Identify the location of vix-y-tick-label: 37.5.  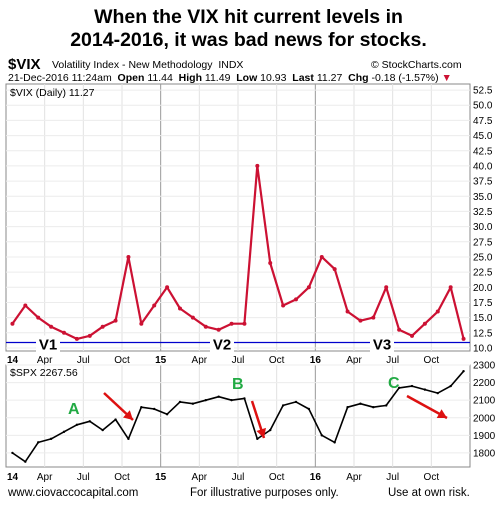
(483, 182).